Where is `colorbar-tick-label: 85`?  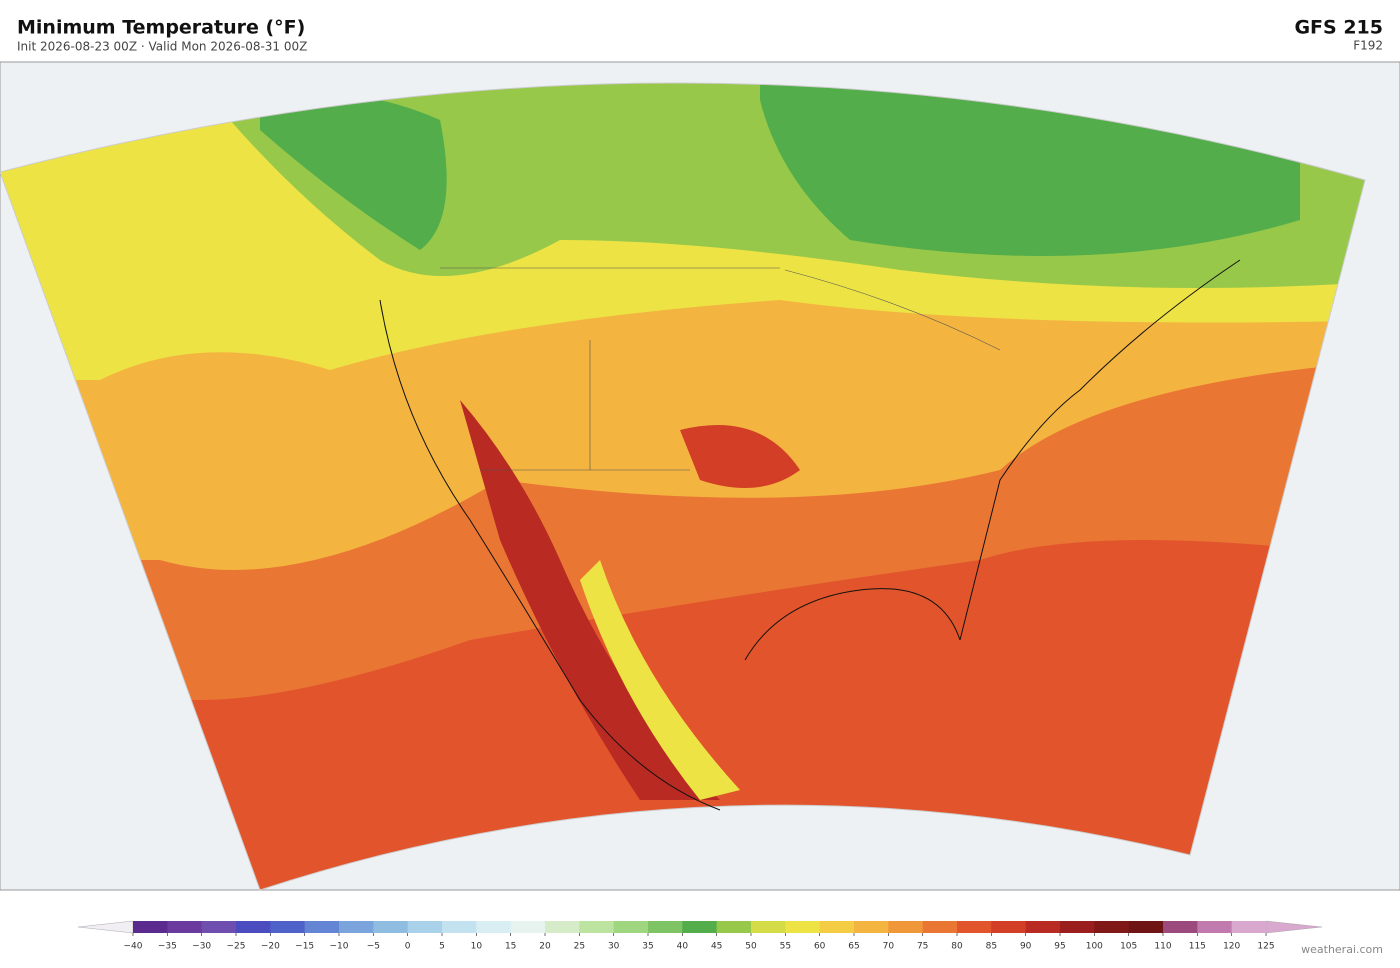
colorbar-tick-label: 85 is located at coordinates (991, 947).